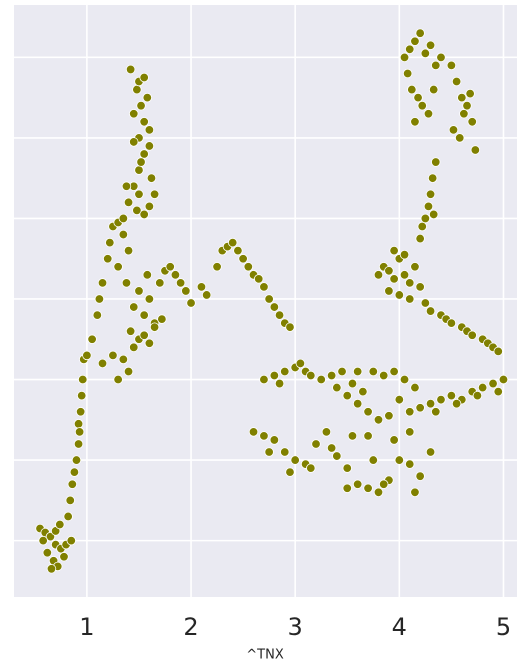 The width and height of the screenshot is (520, 665). I want to click on x-tick-label: 1, so click(86, 627).